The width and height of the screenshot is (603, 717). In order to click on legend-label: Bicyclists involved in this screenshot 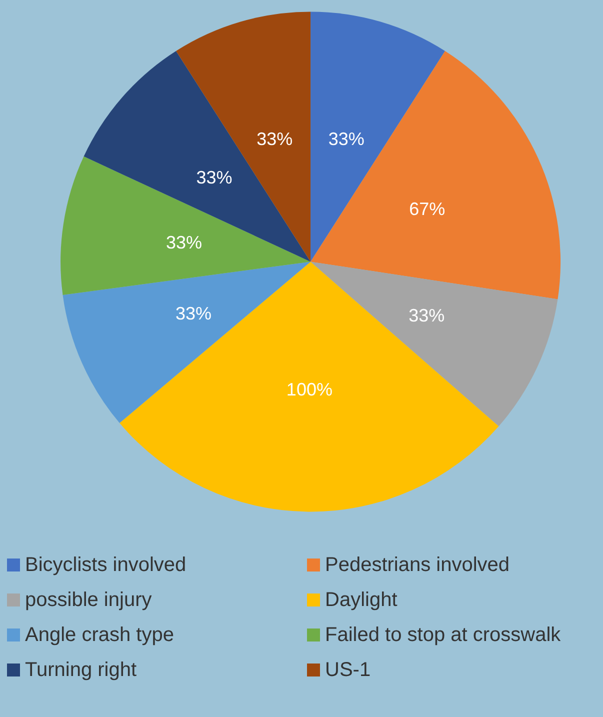, I will do `click(105, 565)`.